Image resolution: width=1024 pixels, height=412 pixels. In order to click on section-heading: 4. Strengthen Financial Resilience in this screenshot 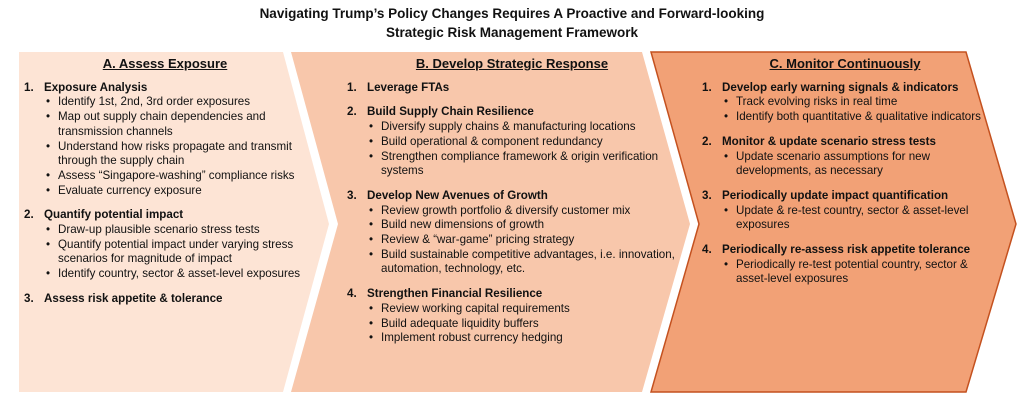, I will do `click(512, 294)`.